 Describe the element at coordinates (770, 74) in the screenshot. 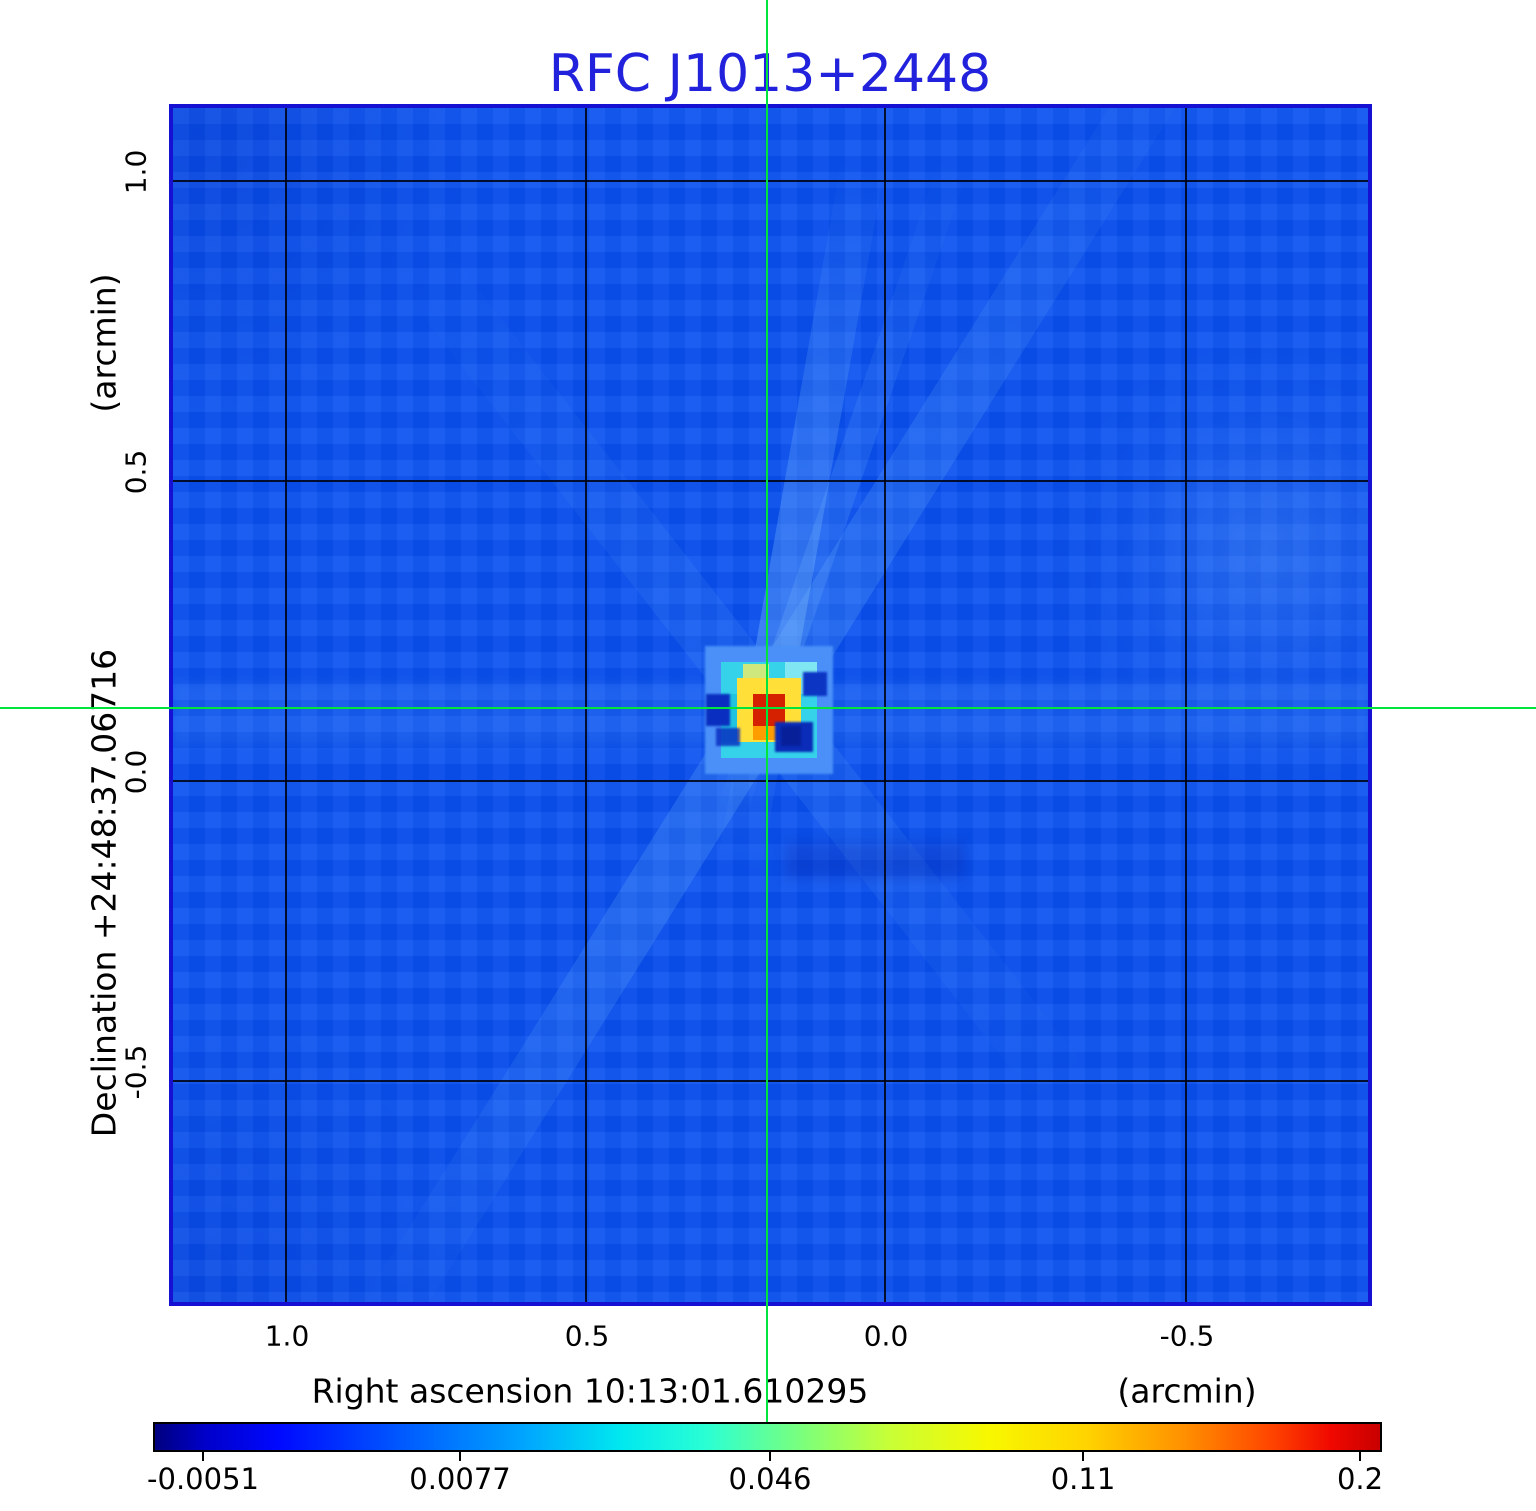

I see `plot-title: RFC J1013+2448` at that location.